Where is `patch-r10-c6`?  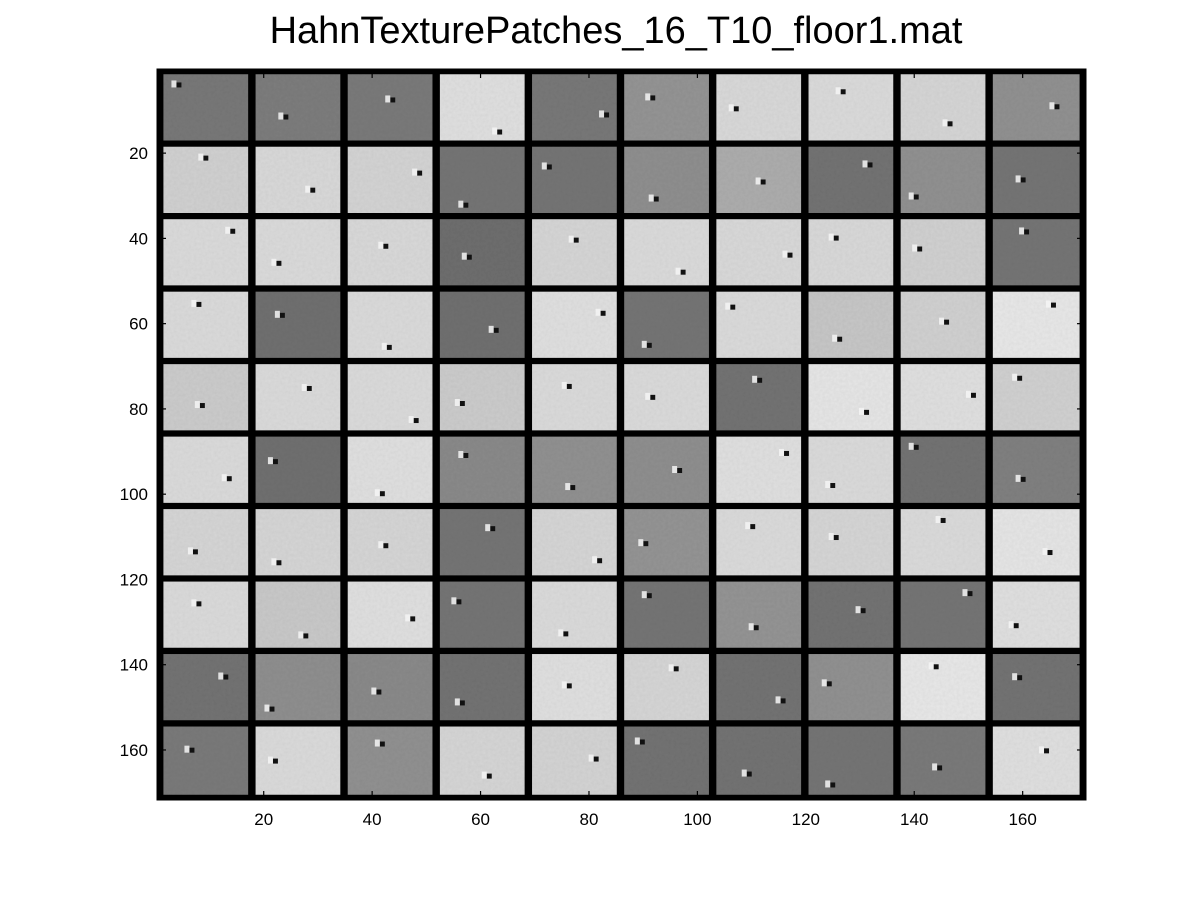 patch-r10-c6 is located at coordinates (667, 760).